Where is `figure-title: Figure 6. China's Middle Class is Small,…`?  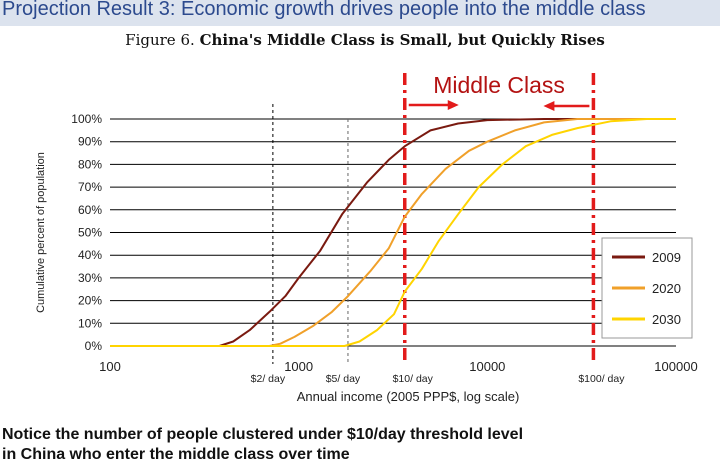 figure-title: Figure 6. China's Middle Class is Small,… is located at coordinates (360, 40).